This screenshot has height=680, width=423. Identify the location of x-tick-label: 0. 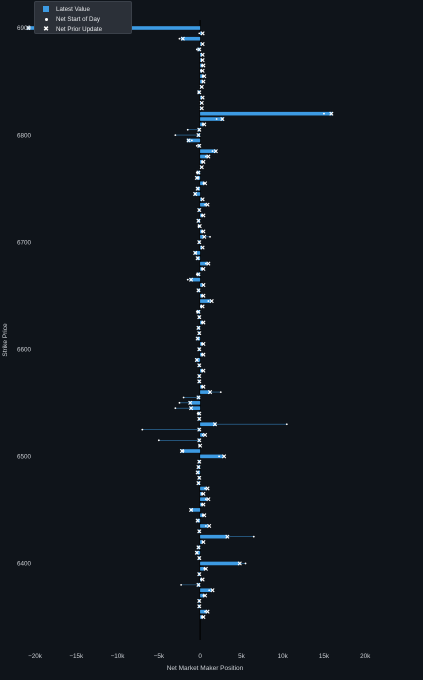
(200, 656).